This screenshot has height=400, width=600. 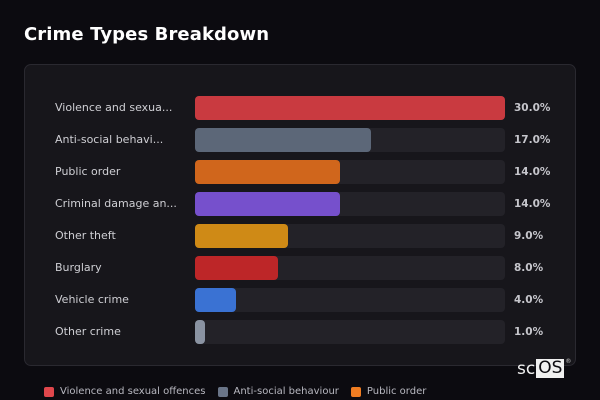 I want to click on bar-row: Criminal damage an... 14.0%, so click(x=300, y=204).